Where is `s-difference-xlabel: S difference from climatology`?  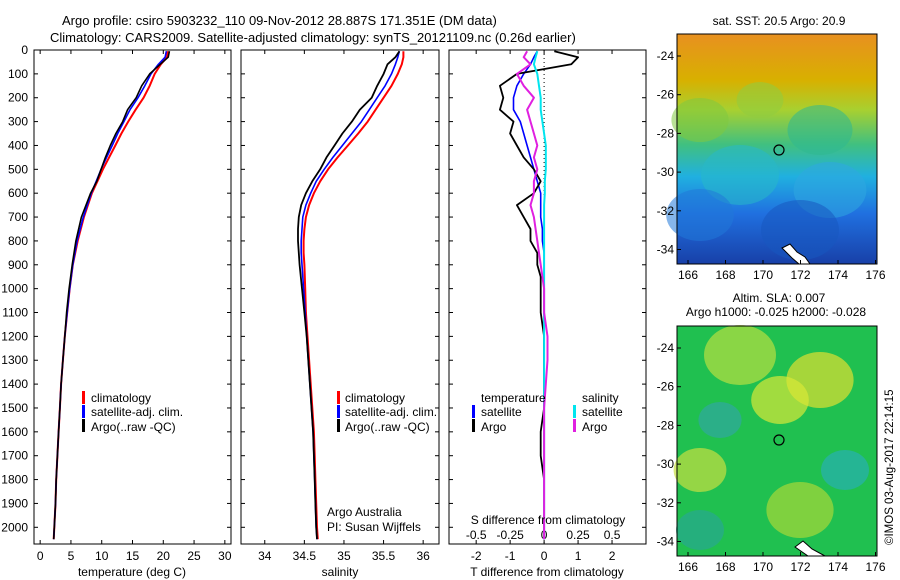 s-difference-xlabel: S difference from climatology is located at coordinates (548, 520).